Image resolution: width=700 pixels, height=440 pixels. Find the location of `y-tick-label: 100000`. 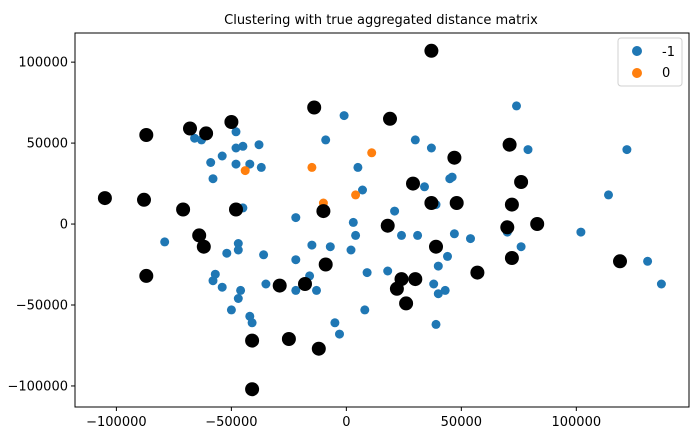

y-tick-label: 100000 is located at coordinates (43, 63).